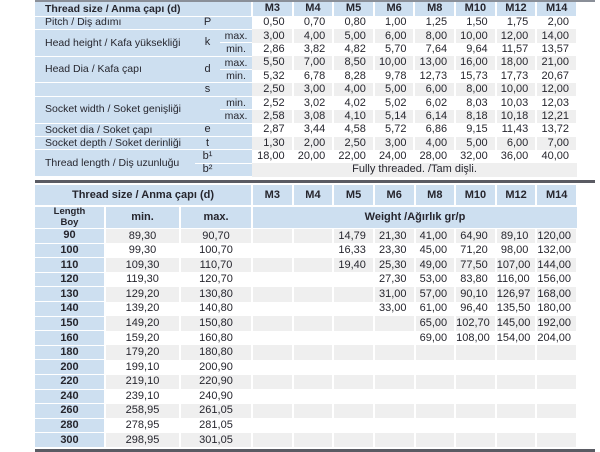 Image resolution: width=600 pixels, height=452 pixels. I want to click on spec-symbol, so click(207, 110).